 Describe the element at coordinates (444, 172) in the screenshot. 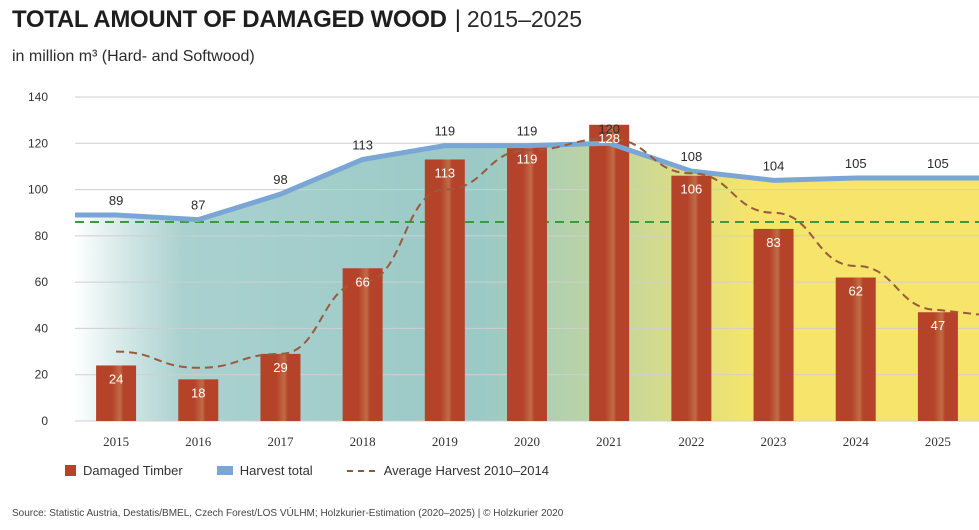

I see `bar-value-label: 113` at that location.